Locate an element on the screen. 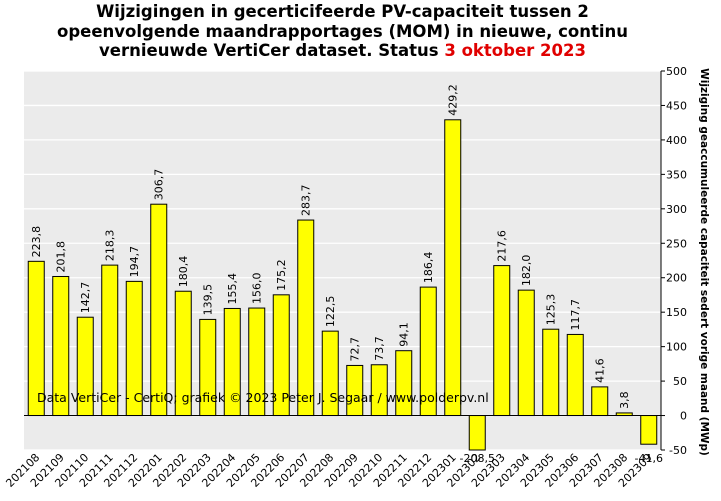  value-label: 217,6 is located at coordinates (502, 246).